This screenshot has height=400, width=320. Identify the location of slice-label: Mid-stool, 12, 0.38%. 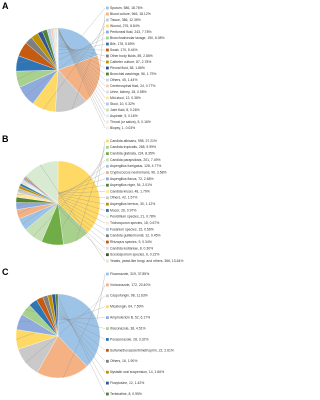
(125, 98).